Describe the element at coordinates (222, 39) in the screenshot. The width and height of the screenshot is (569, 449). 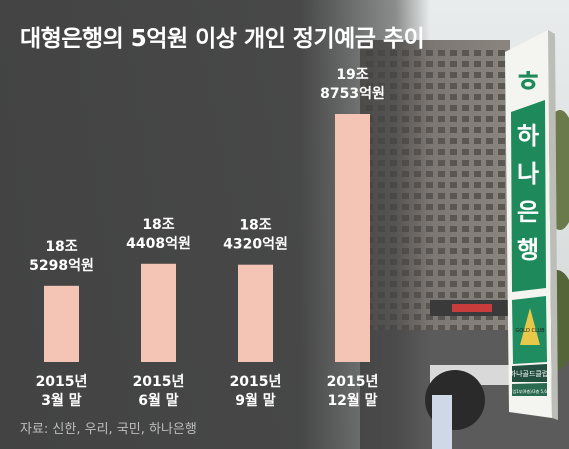
I see `chart-title: 대형은행의 5억원 이상 개인 정기예금 추이` at that location.